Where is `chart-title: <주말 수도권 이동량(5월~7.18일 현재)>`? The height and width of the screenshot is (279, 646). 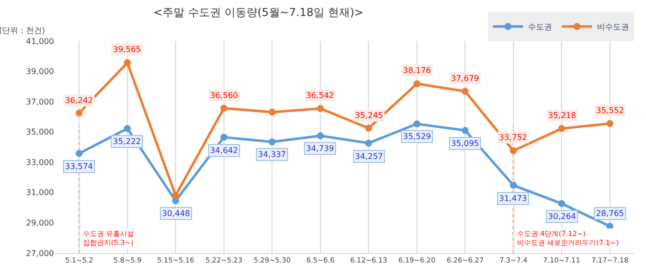
chart-title: <주말 수도권 이동량(5월~7.18일 현재)> is located at coordinates (258, 13).